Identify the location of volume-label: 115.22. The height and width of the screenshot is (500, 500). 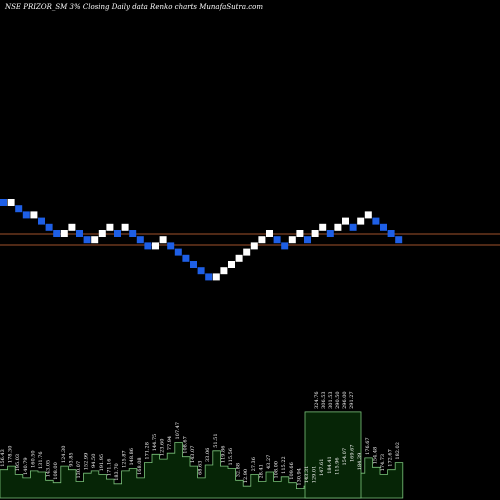
(284, 465).